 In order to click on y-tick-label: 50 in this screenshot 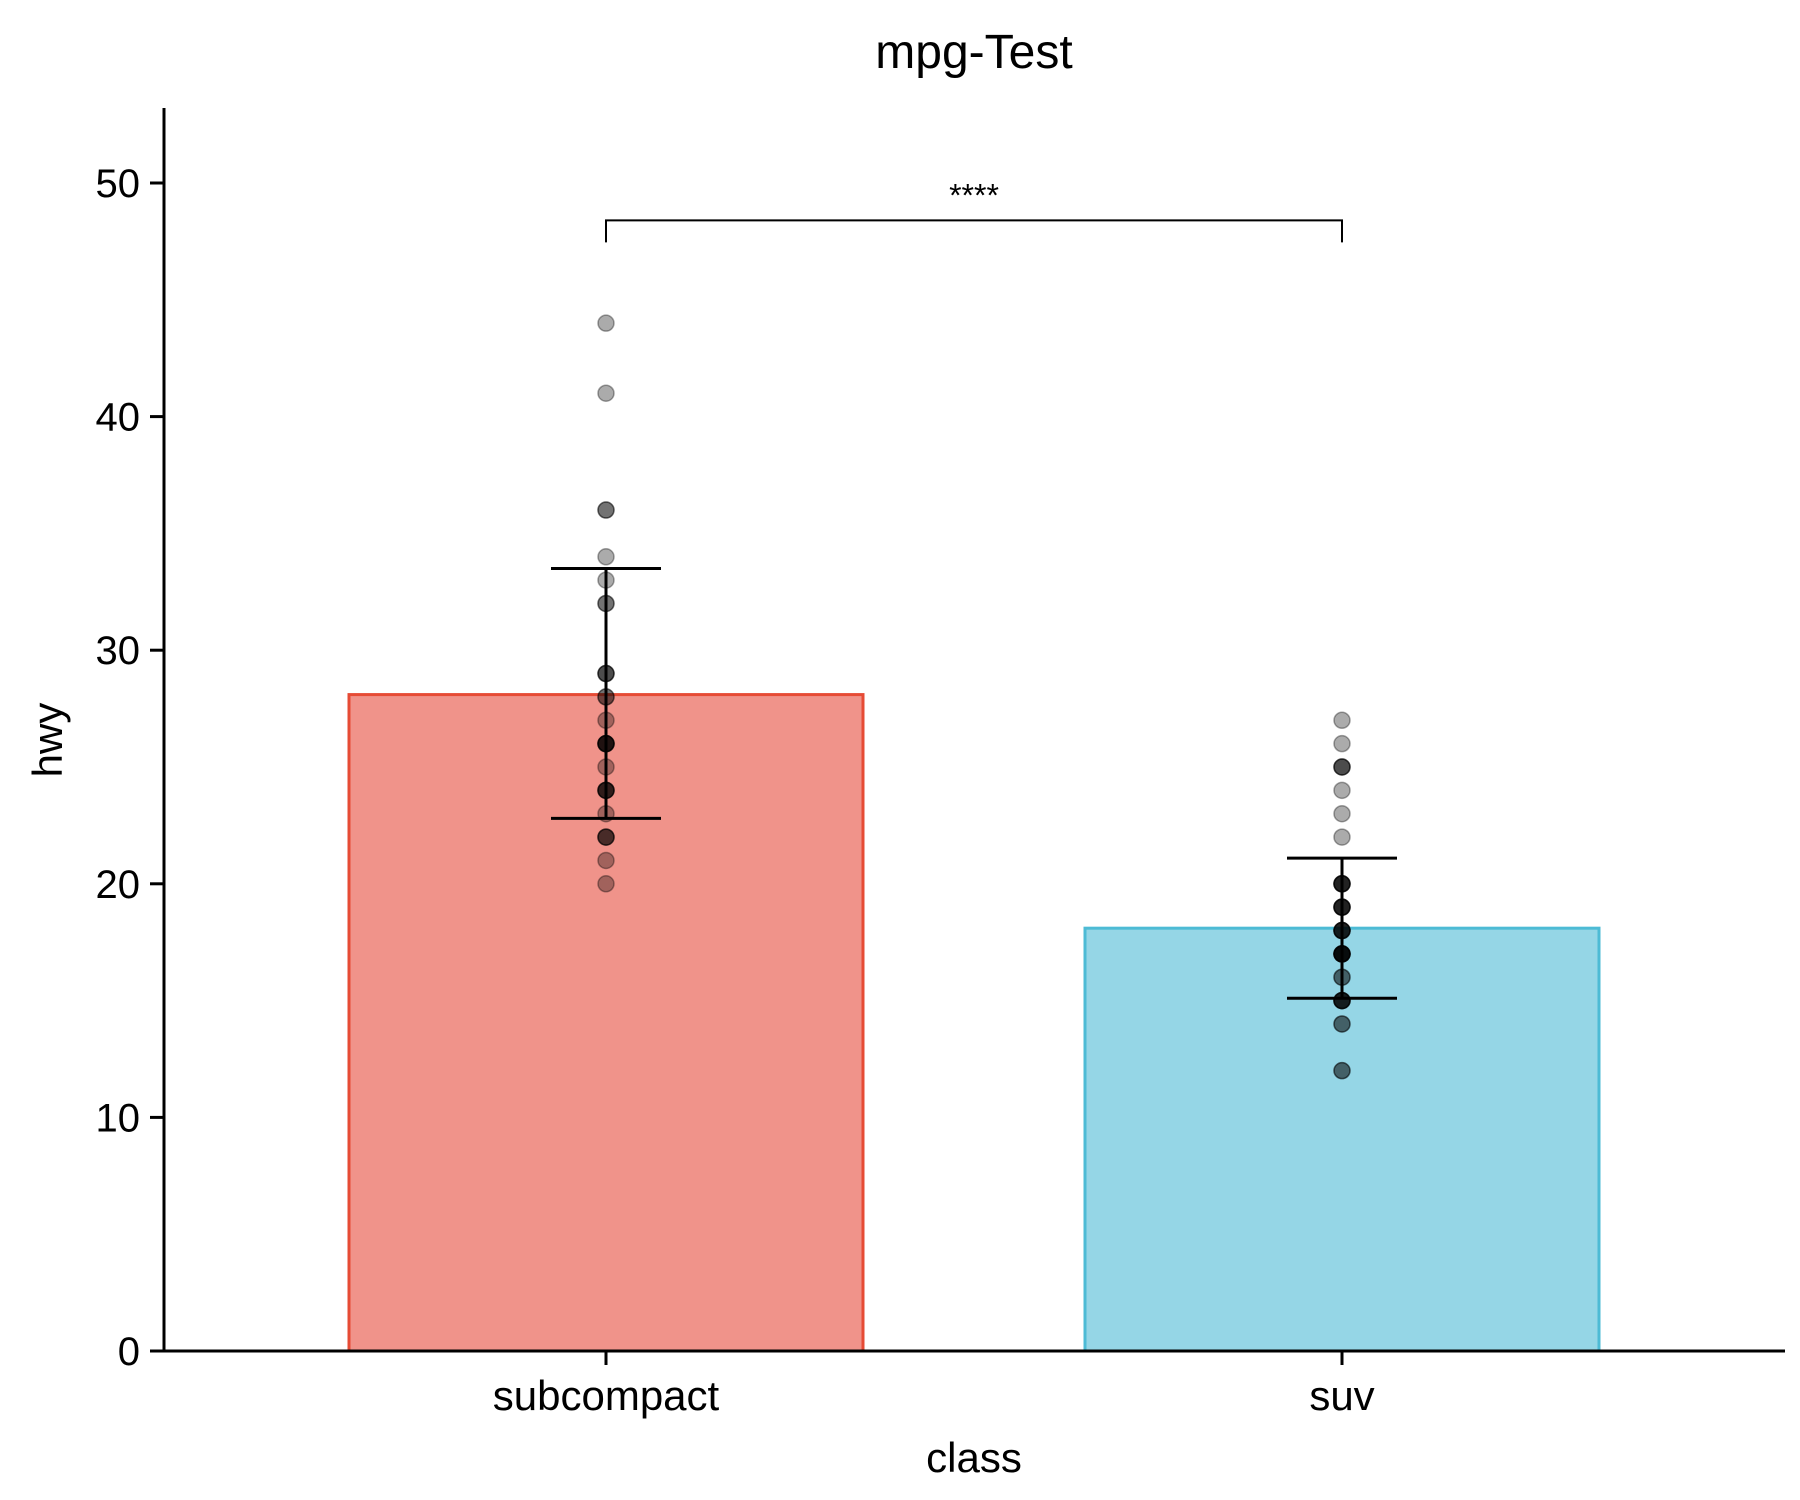, I will do `click(118, 184)`.